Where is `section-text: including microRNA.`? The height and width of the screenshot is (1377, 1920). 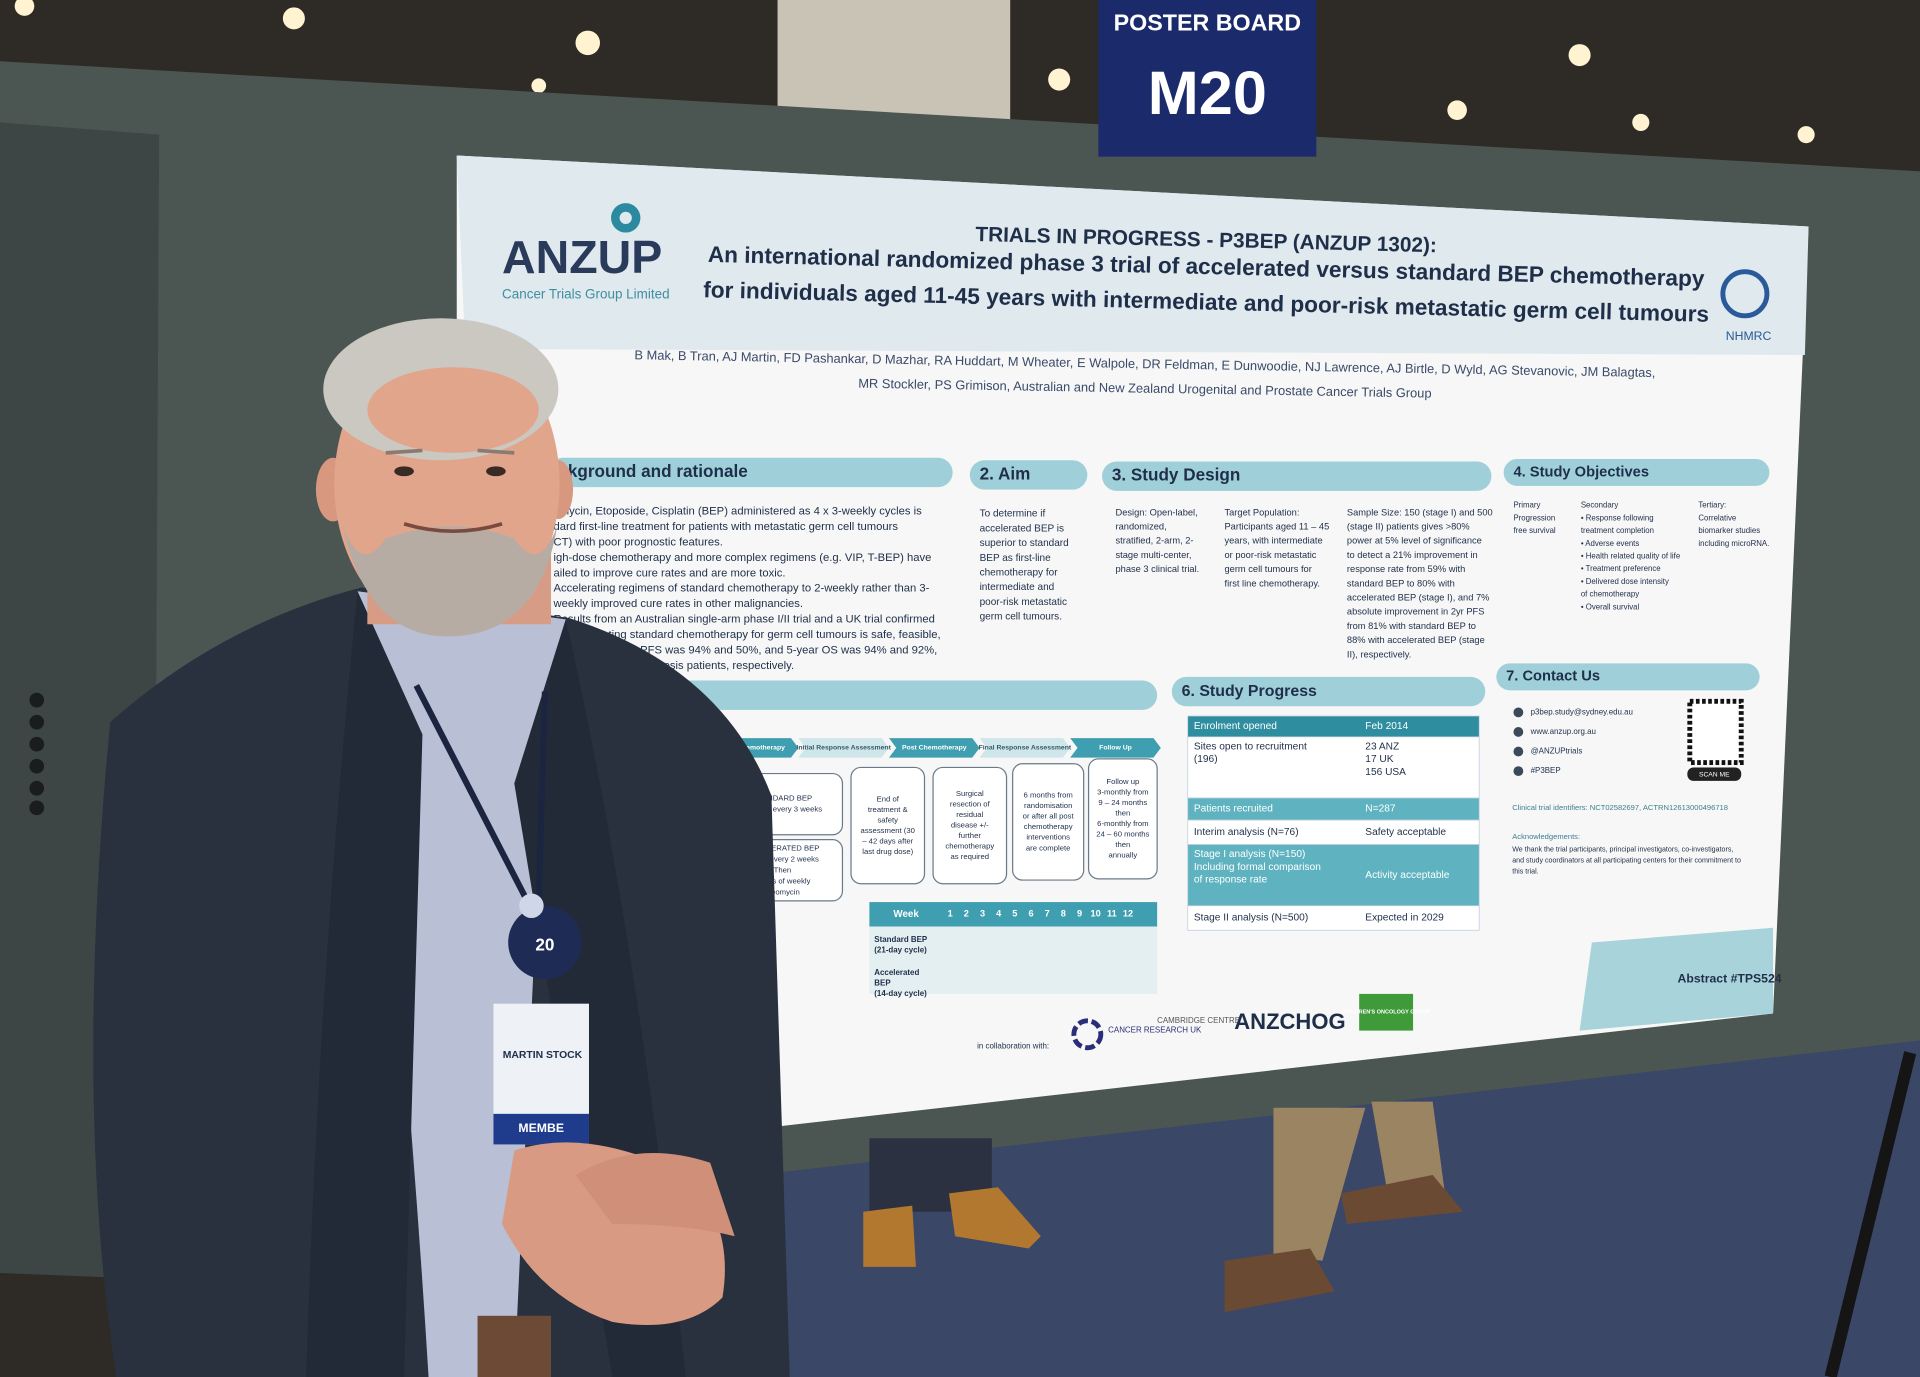 section-text: including microRNA. is located at coordinates (1733, 543).